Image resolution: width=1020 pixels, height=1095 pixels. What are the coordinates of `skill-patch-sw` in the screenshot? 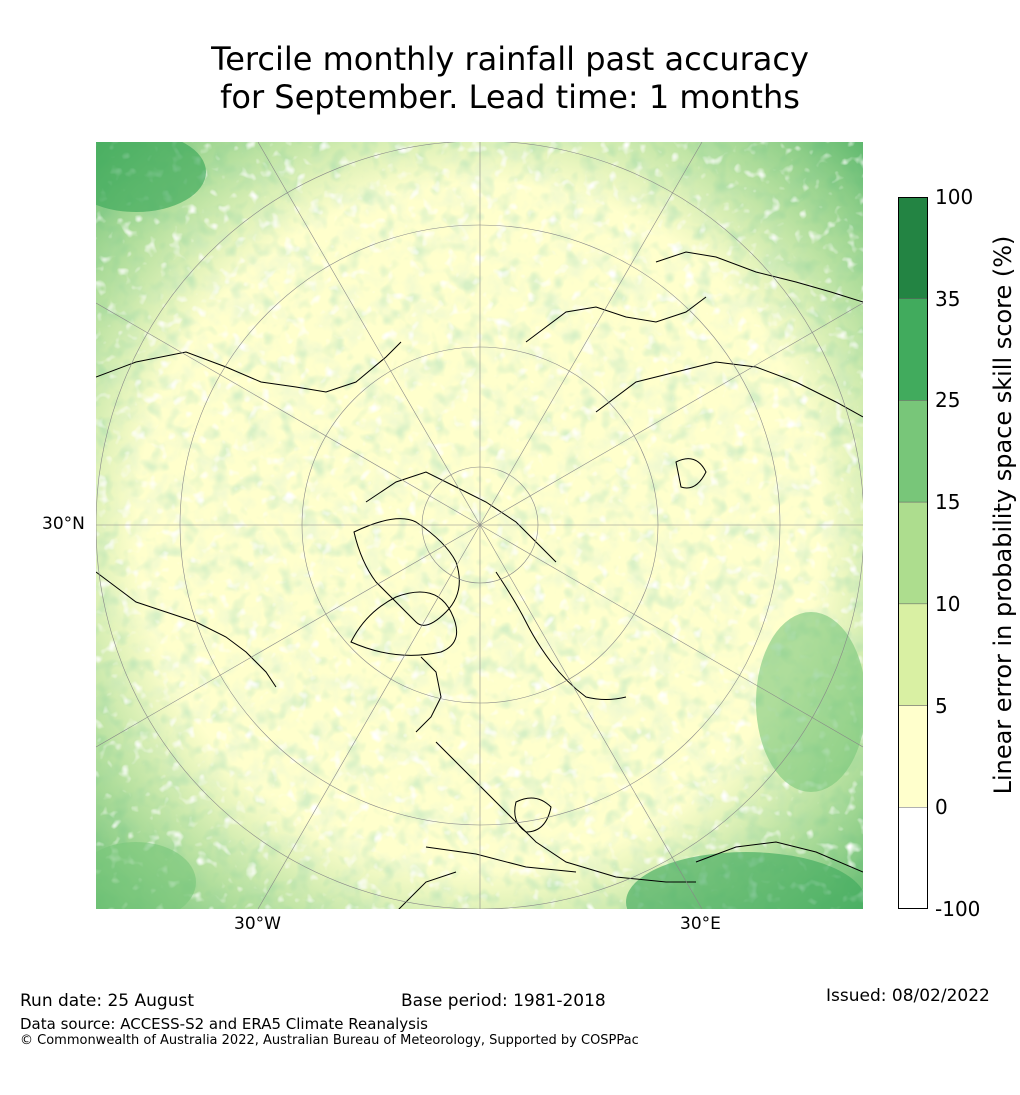 It's located at (146, 875).